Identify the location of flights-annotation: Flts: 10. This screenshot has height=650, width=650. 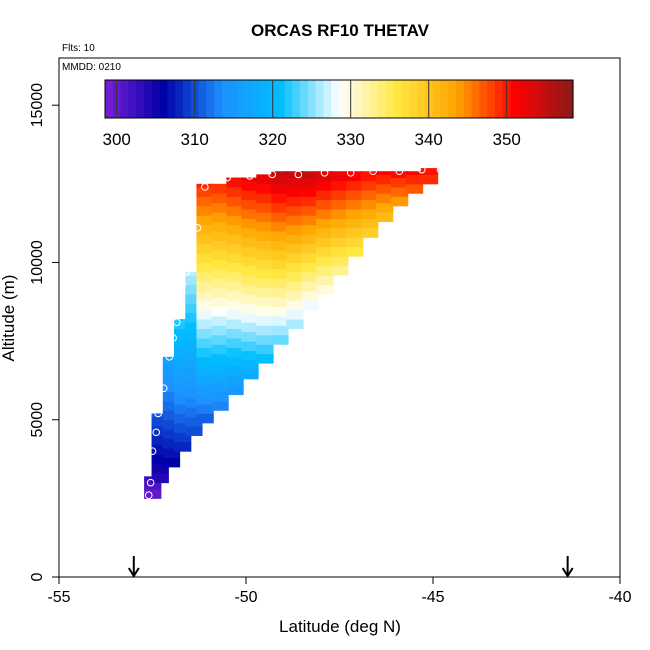
(78, 48).